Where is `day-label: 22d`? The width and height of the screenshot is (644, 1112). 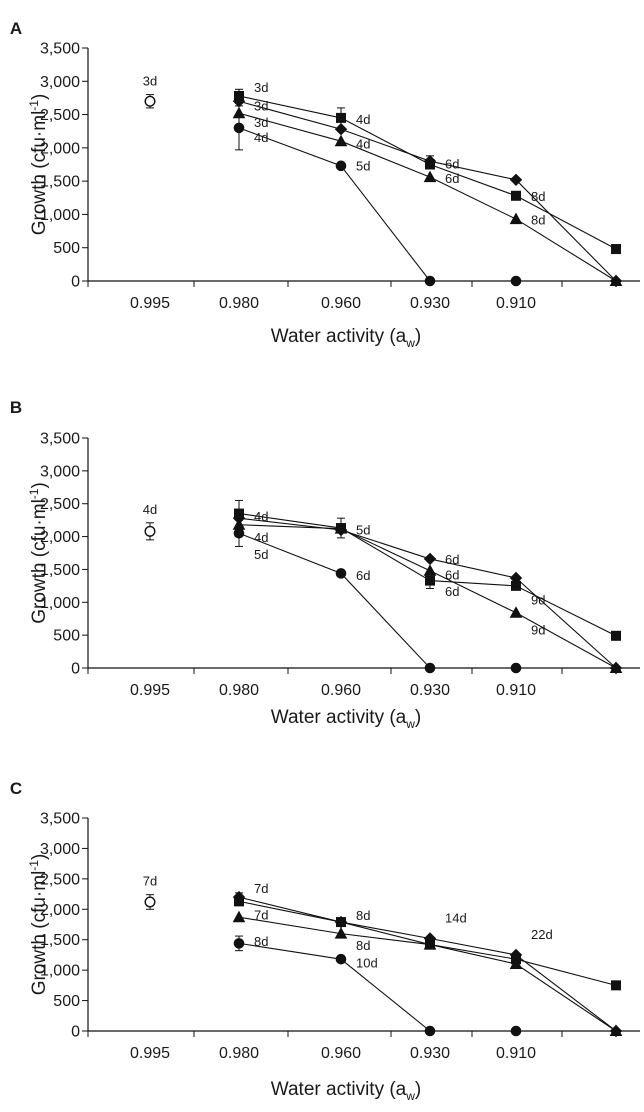
day-label: 22d is located at coordinates (542, 934).